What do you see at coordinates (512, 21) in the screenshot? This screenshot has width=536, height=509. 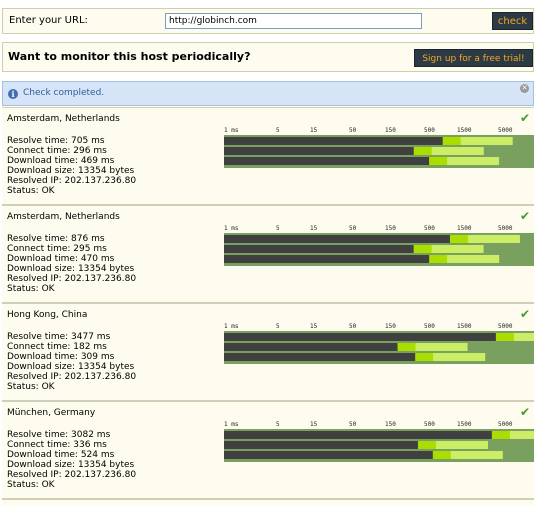 I see `check-button: check` at bounding box center [512, 21].